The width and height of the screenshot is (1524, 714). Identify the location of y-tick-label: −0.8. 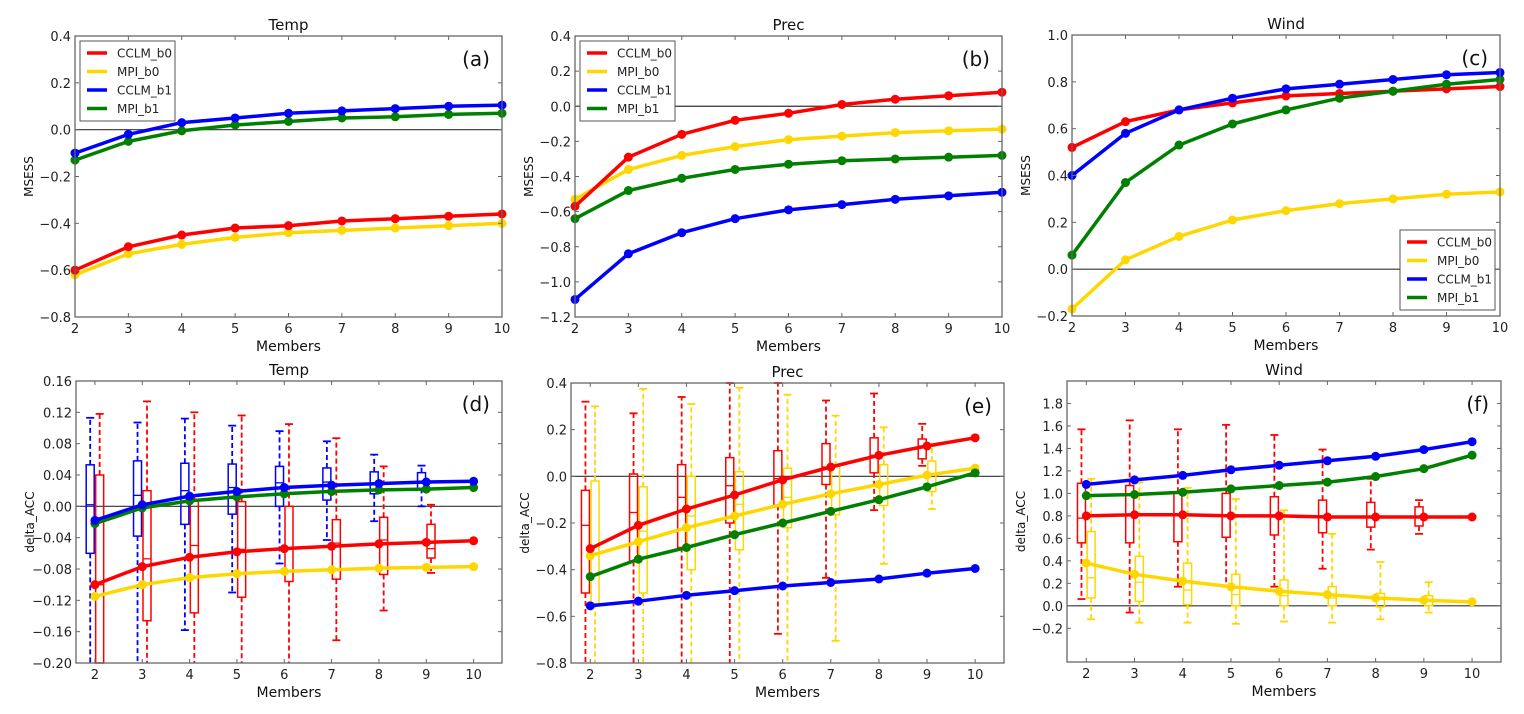
(55, 318).